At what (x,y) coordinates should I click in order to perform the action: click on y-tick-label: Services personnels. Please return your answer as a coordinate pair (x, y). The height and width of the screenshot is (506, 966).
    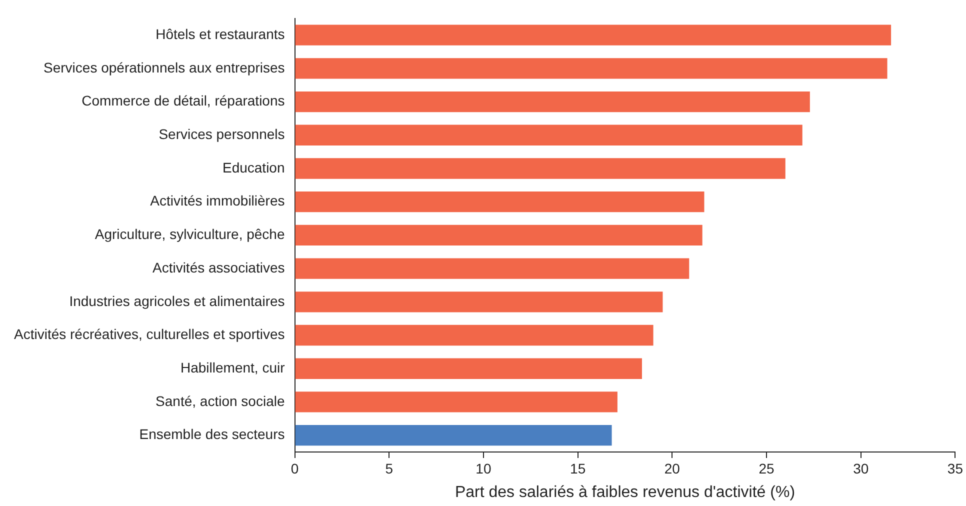
    Looking at the image, I should click on (221, 134).